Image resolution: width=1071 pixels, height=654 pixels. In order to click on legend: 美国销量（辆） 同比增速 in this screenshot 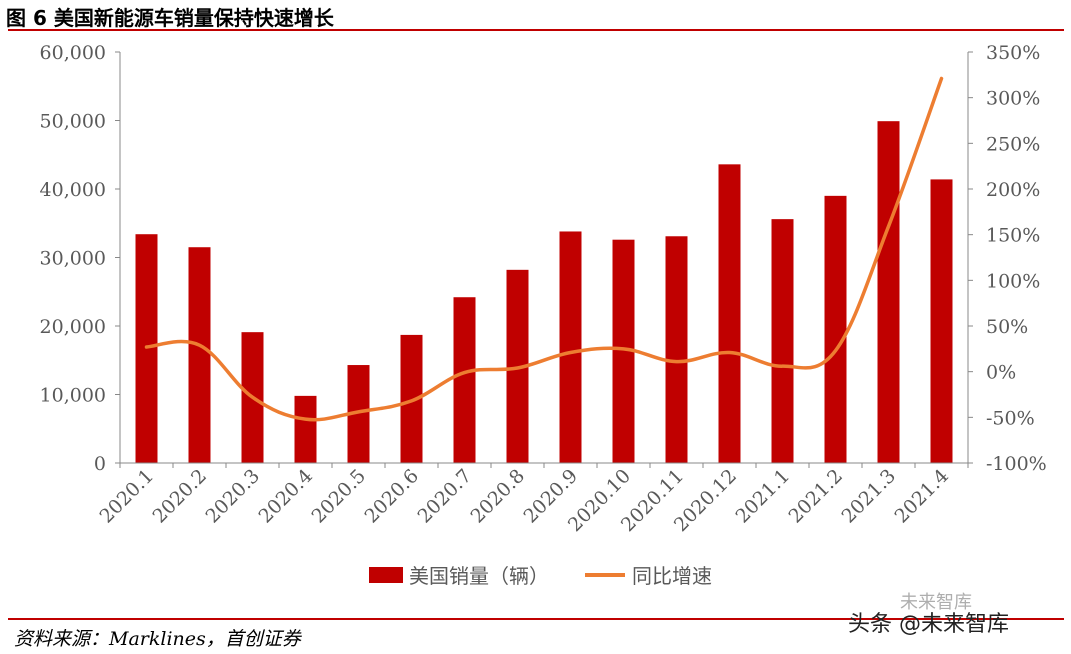, I will do `click(540, 576)`.